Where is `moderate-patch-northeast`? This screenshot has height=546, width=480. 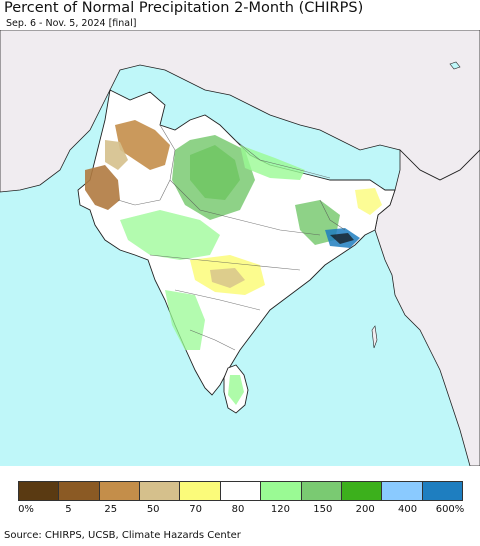
moderate-patch-northeast is located at coordinates (368, 201).